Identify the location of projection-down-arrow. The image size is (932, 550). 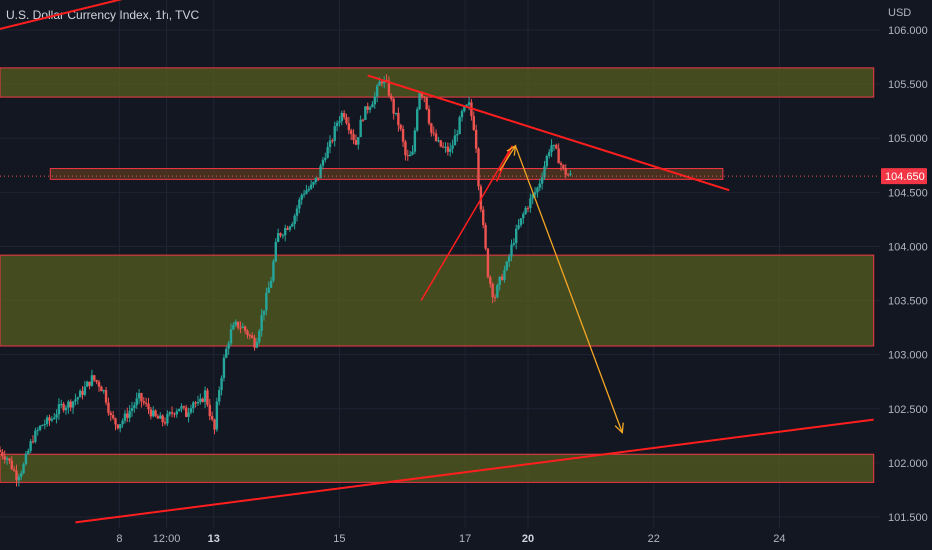
(568, 289).